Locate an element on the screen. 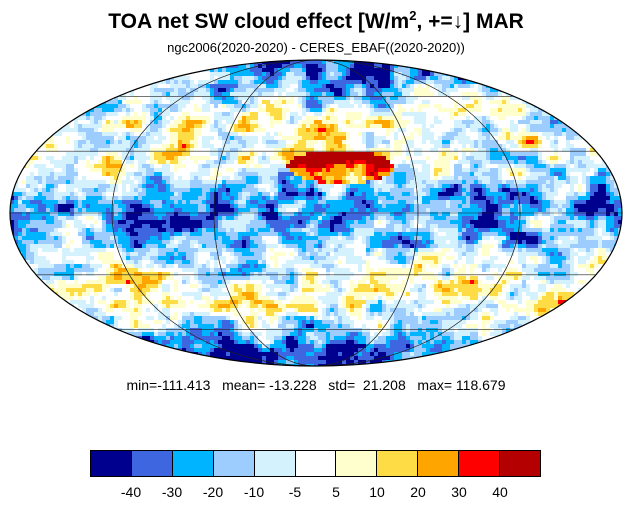 The width and height of the screenshot is (632, 506). colorbar-tick-label: 10 is located at coordinates (377, 492).